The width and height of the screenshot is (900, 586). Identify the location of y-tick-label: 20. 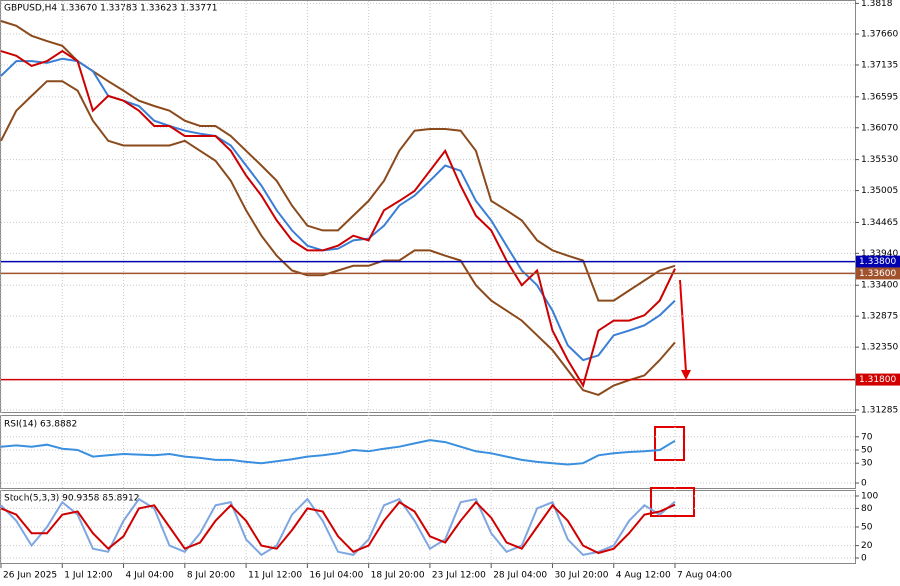
(867, 546).